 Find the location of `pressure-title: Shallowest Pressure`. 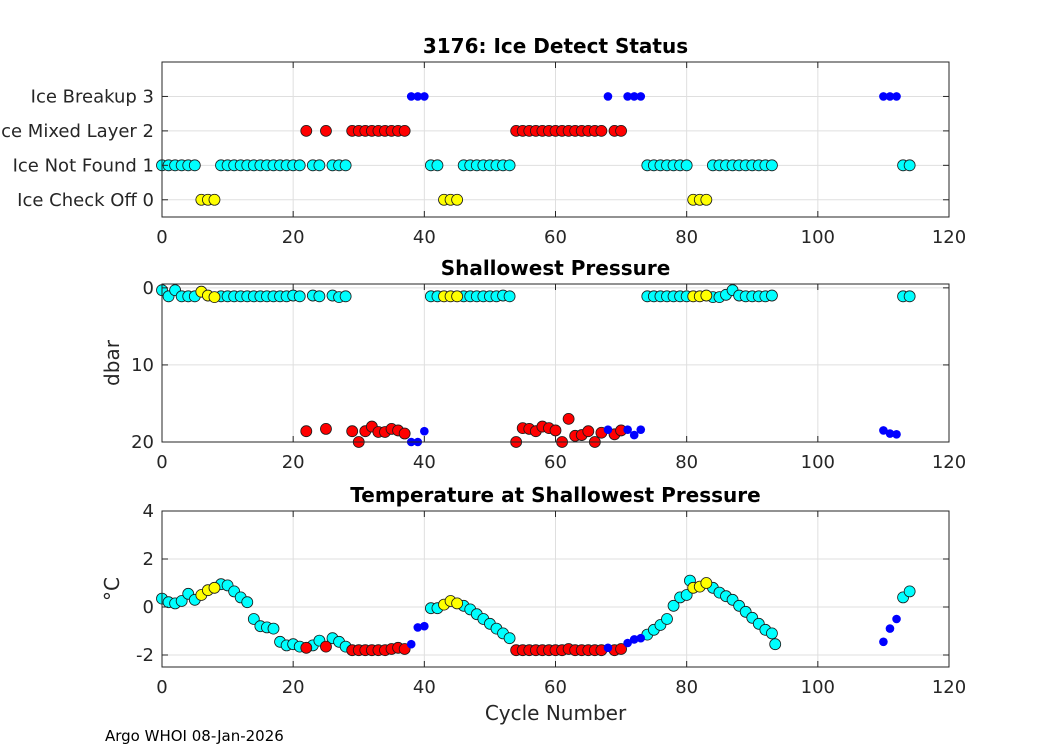

pressure-title: Shallowest Pressure is located at coordinates (556, 268).